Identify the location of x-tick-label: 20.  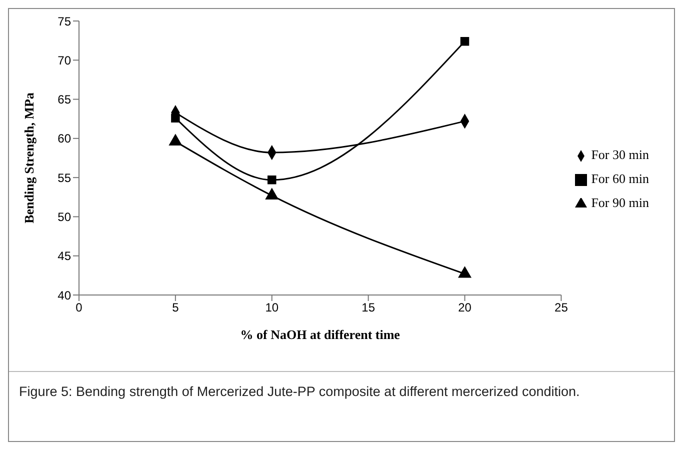
(465, 307).